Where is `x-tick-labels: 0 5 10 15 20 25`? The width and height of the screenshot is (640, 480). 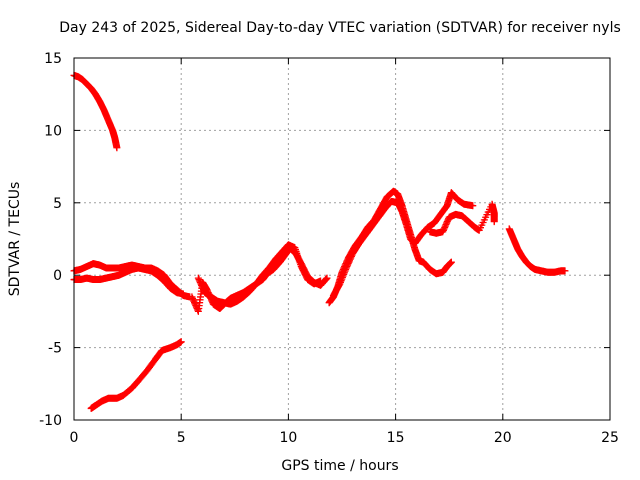
x-tick-labels: 0 5 10 15 20 25 is located at coordinates (344, 438).